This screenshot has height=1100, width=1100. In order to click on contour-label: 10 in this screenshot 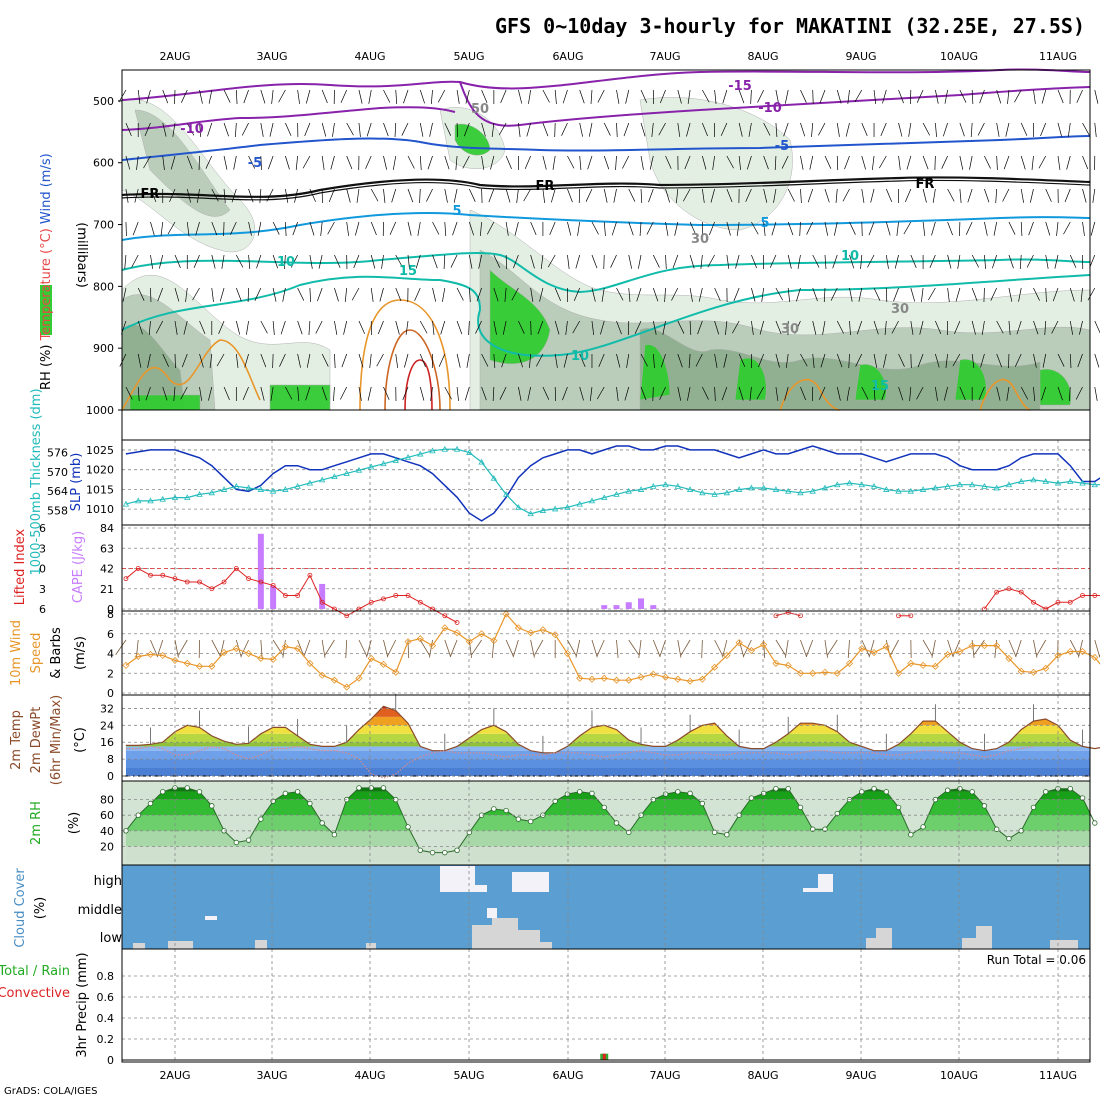, I will do `click(580, 356)`.